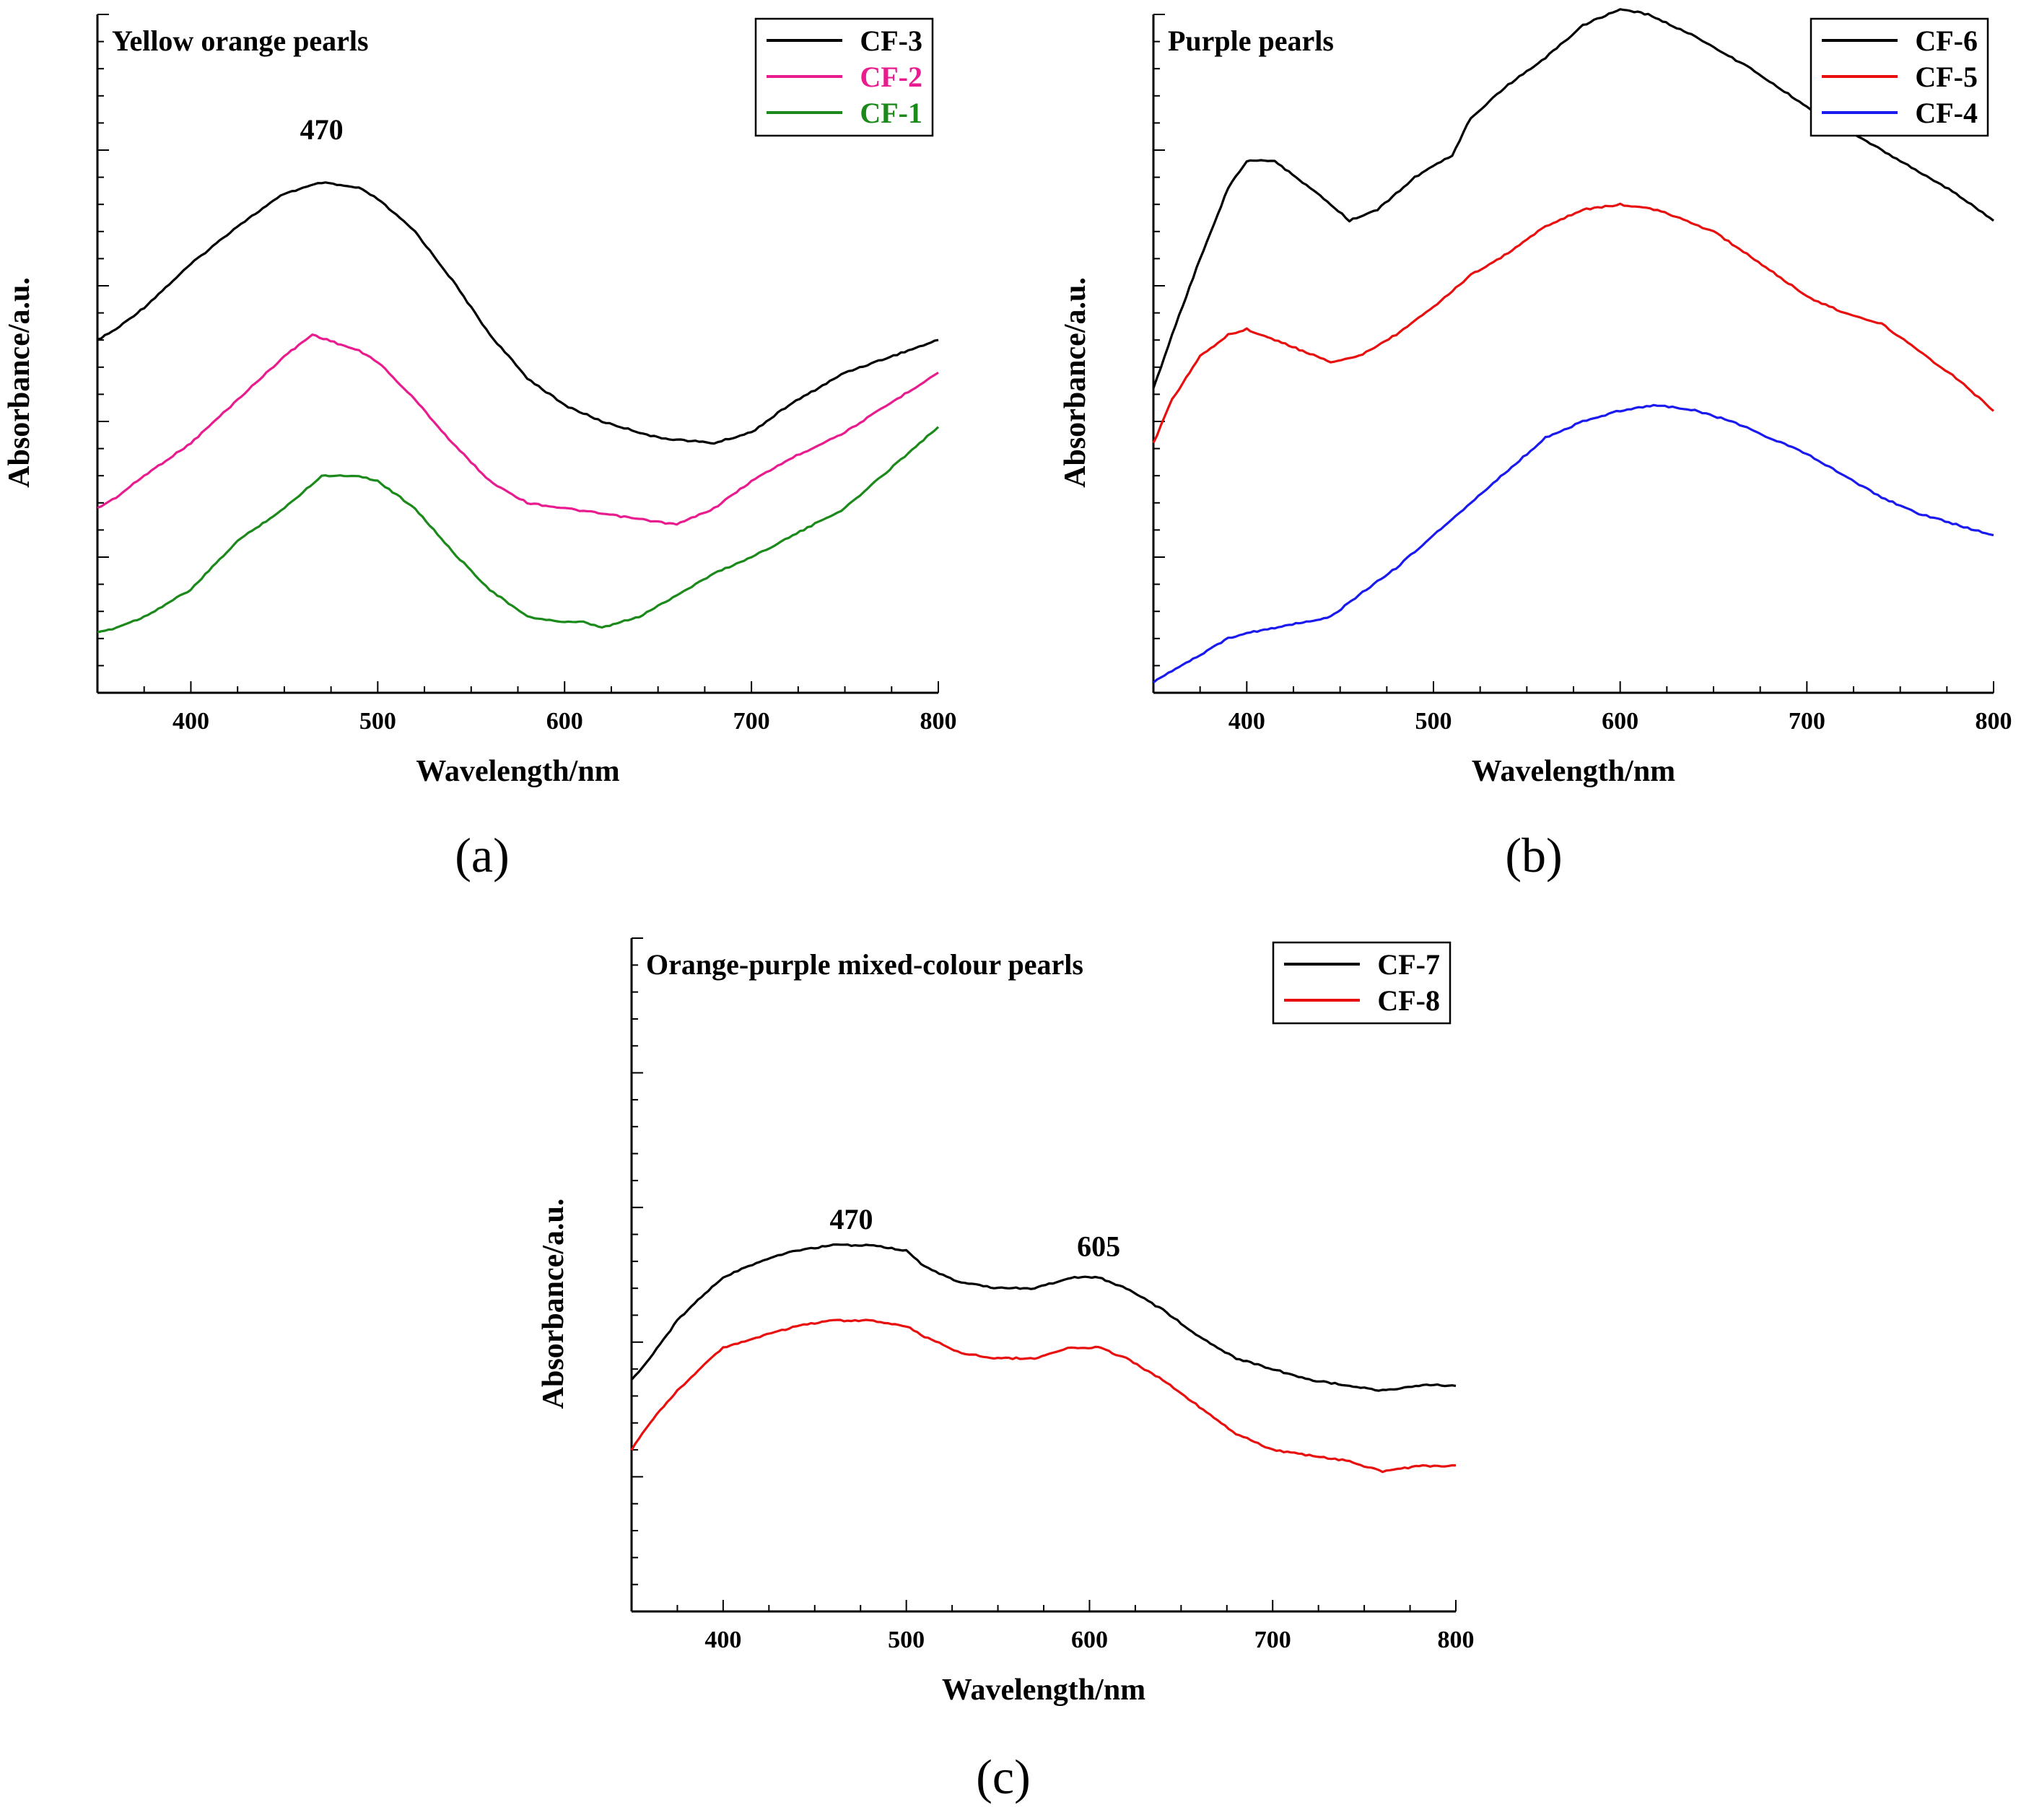  Describe the element at coordinates (1408, 964) in the screenshot. I see `legend-label-cf-7: CF-7` at that location.